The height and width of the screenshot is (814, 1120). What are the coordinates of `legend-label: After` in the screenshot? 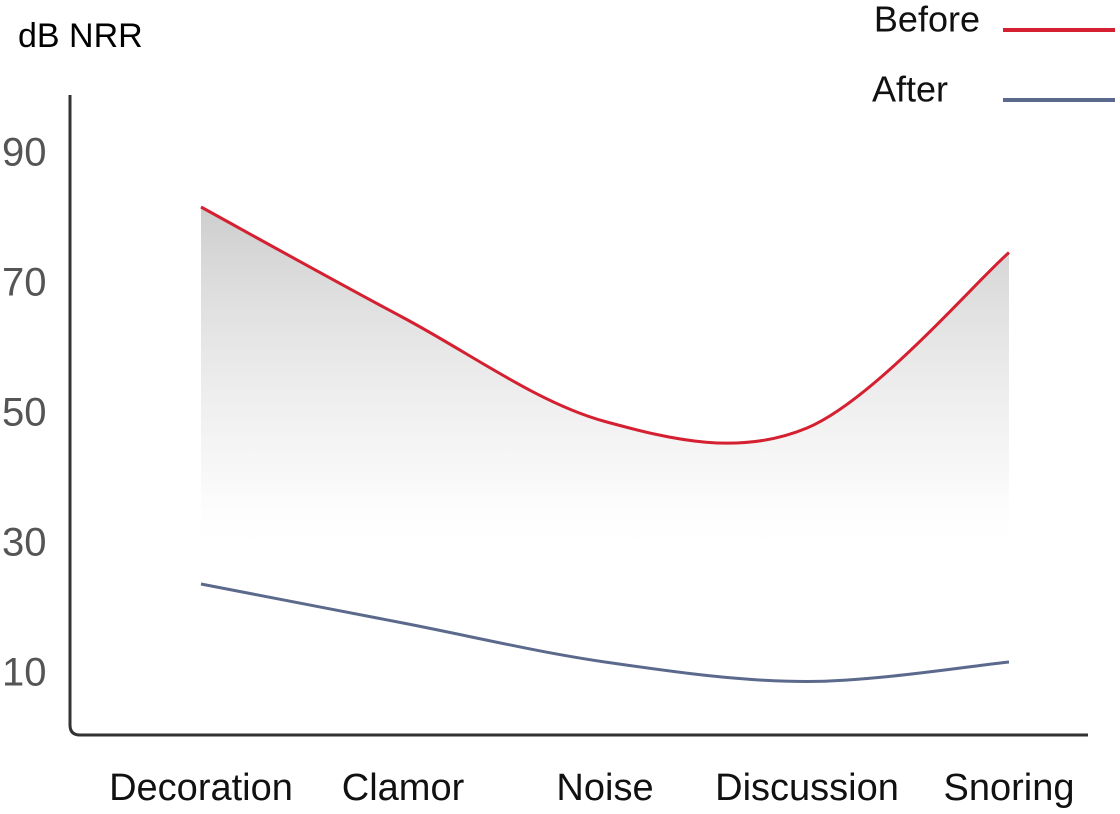 It's located at (910, 89).